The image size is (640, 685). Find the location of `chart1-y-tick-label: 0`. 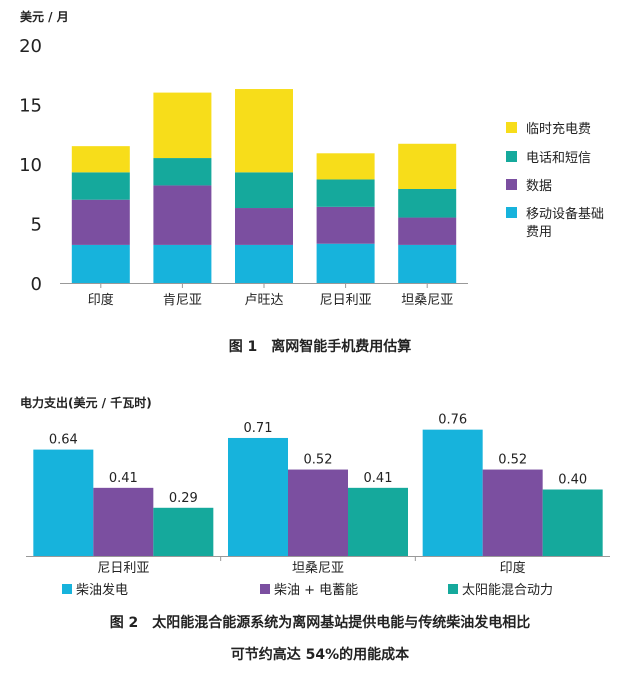

chart1-y-tick-label: 0 is located at coordinates (36, 284).